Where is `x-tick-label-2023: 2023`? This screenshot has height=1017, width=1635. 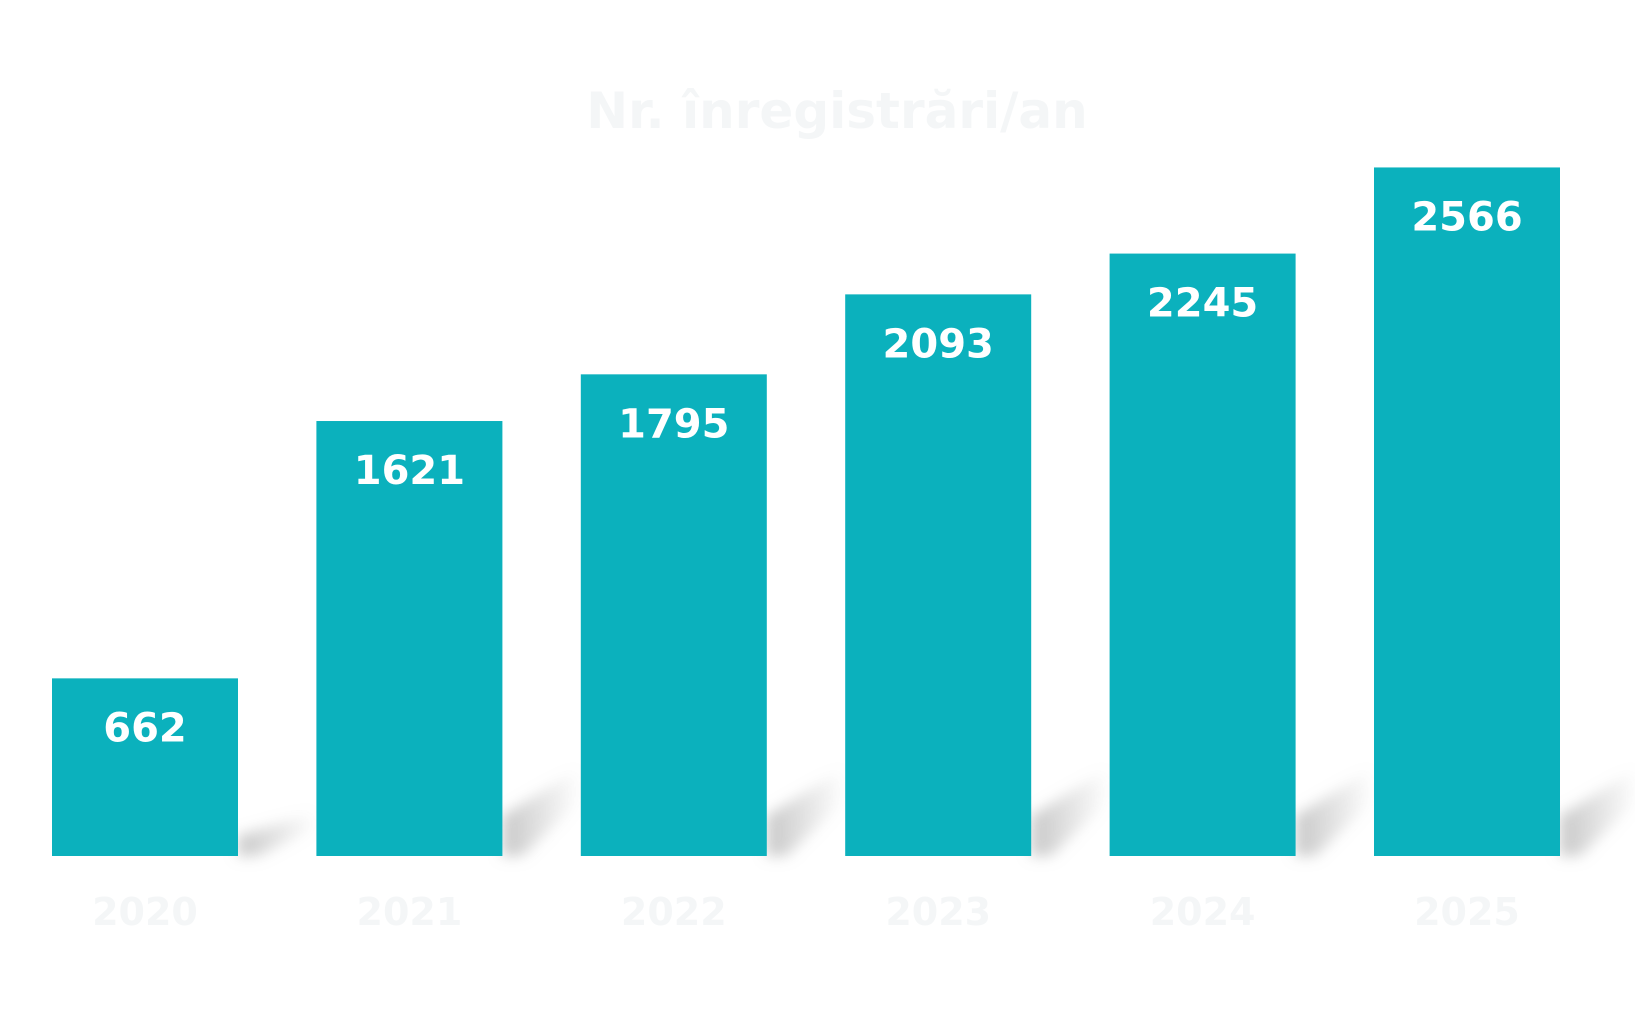
x-tick-label-2023: 2023 is located at coordinates (938, 912).